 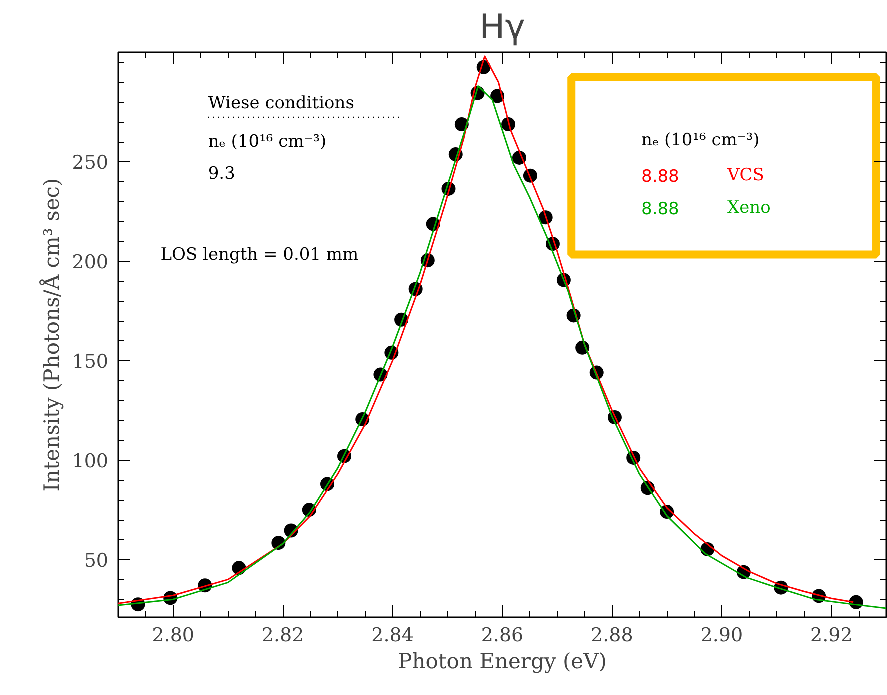 I want to click on y-tick-label: 200, so click(x=90, y=262).